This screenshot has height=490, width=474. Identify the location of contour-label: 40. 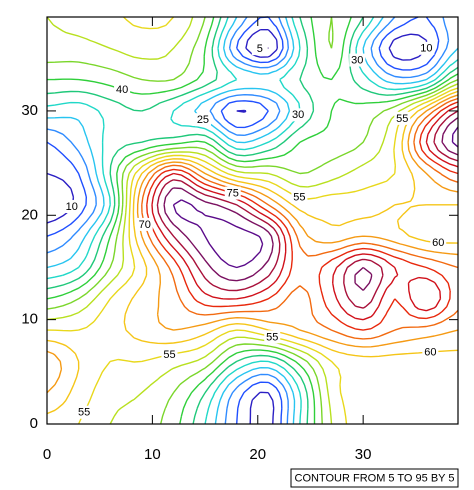
(122, 90).